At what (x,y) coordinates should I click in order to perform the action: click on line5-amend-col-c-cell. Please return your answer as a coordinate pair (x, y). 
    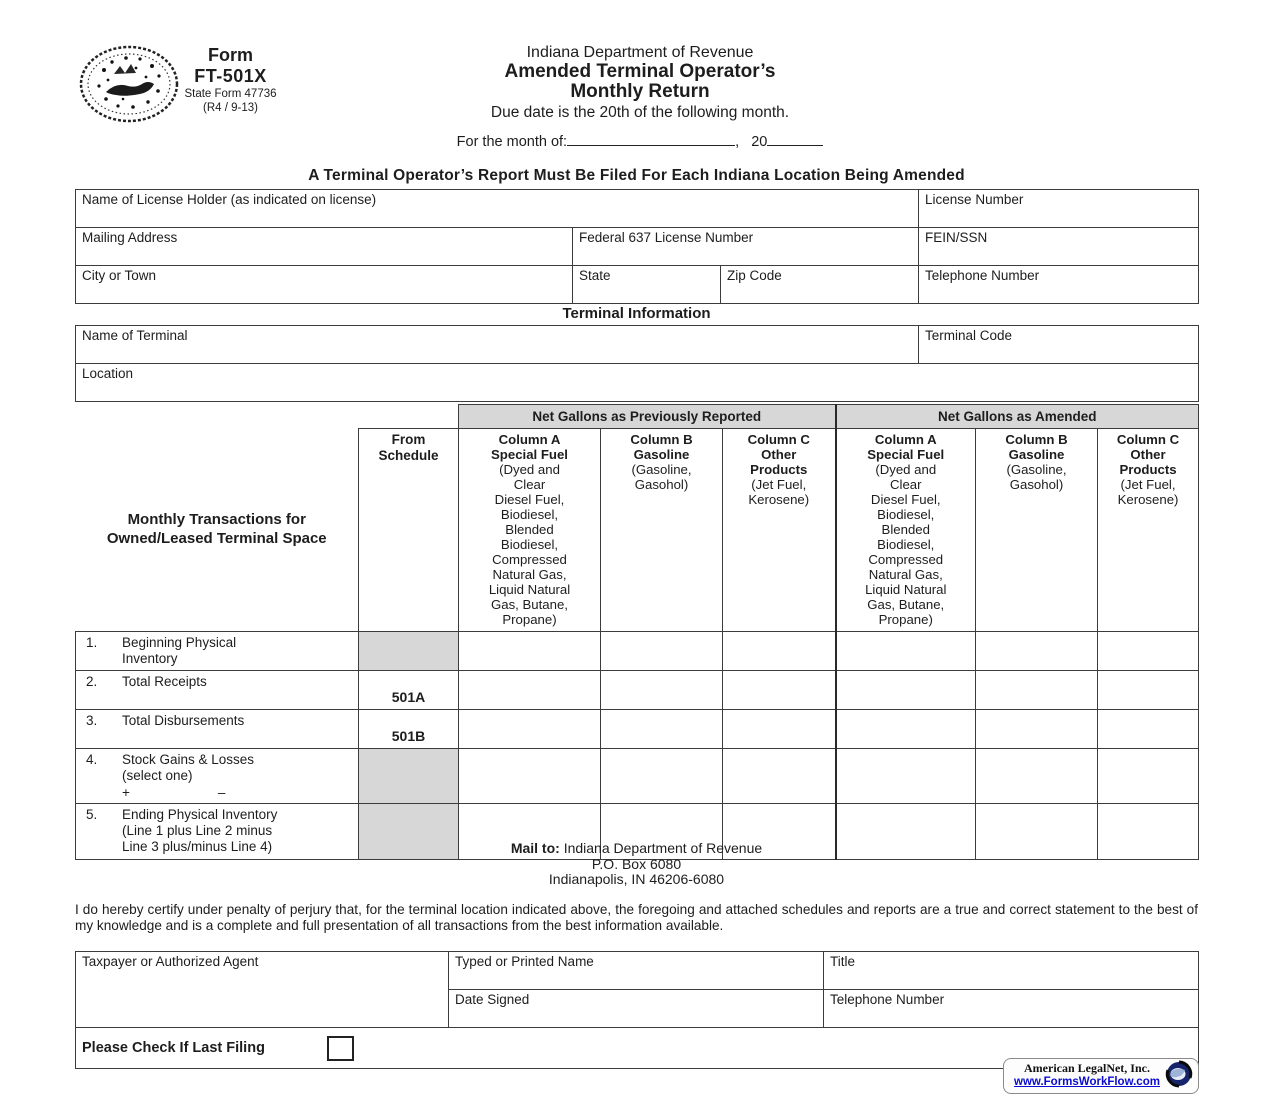
    Looking at the image, I should click on (1148, 831).